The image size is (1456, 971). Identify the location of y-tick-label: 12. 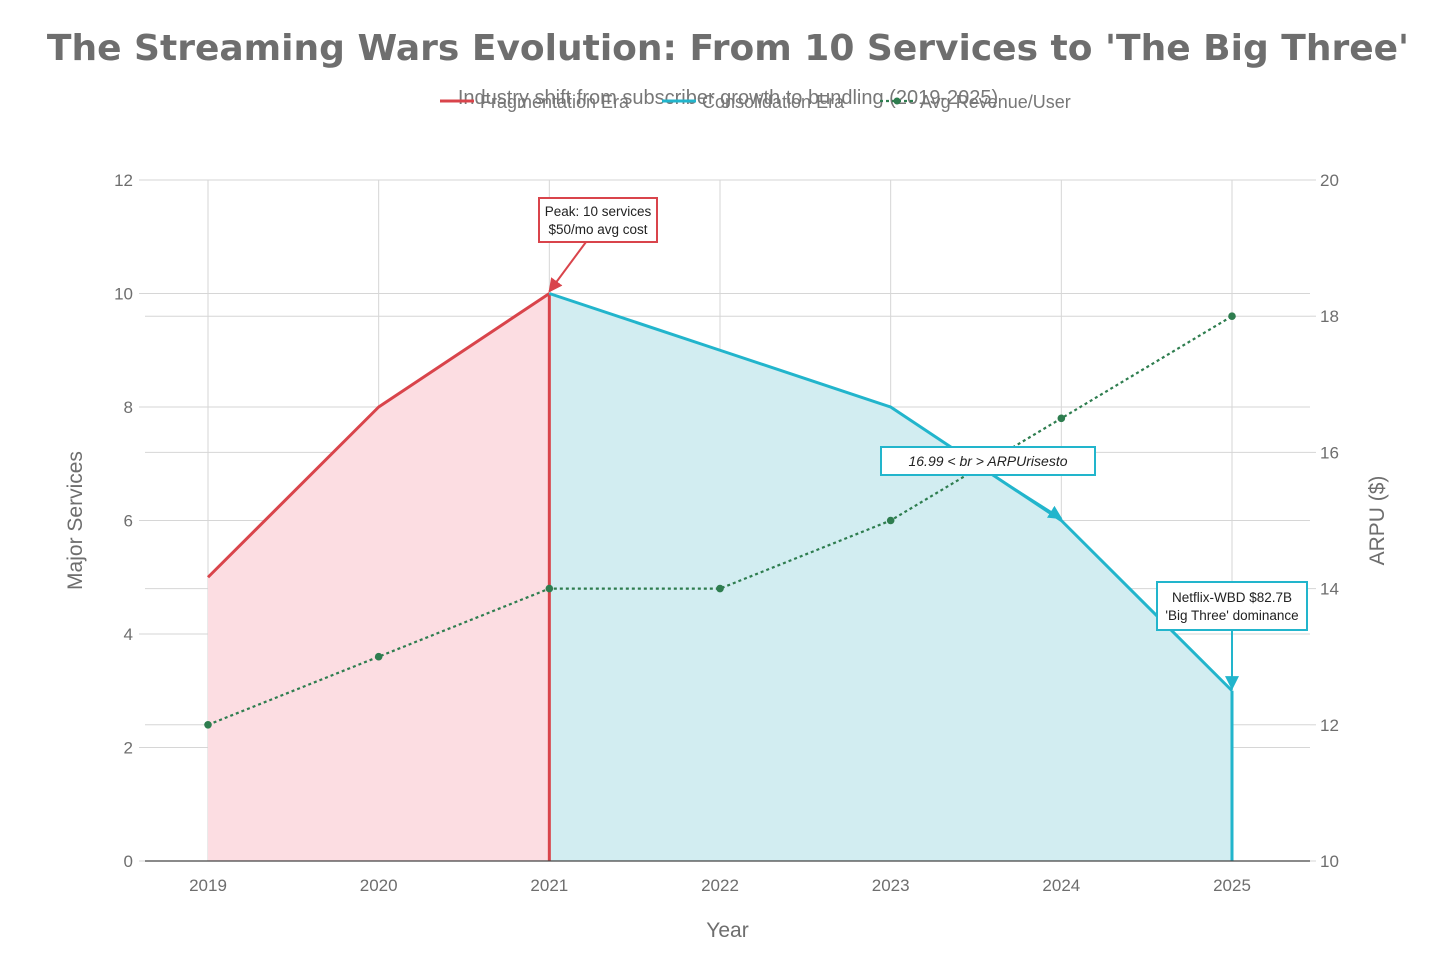
(123, 180).